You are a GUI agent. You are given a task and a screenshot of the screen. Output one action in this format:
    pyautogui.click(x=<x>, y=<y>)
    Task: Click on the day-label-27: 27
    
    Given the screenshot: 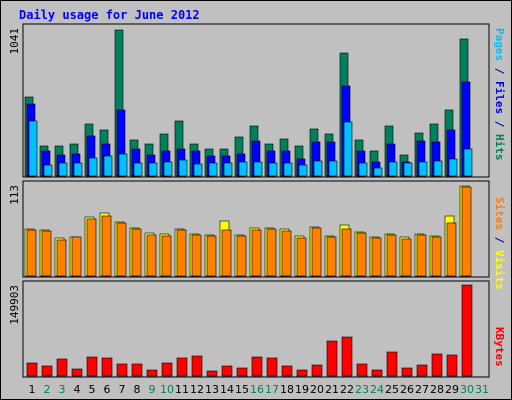 What is the action you would take?
    pyautogui.click(x=422, y=389)
    